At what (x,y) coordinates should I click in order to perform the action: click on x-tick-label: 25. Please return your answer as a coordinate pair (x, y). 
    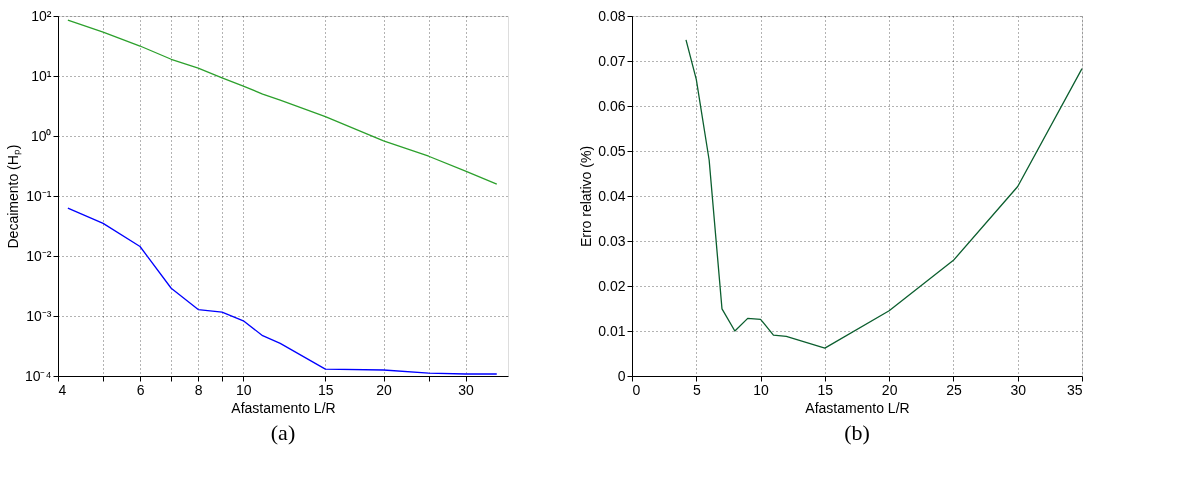
    Looking at the image, I should click on (954, 389).